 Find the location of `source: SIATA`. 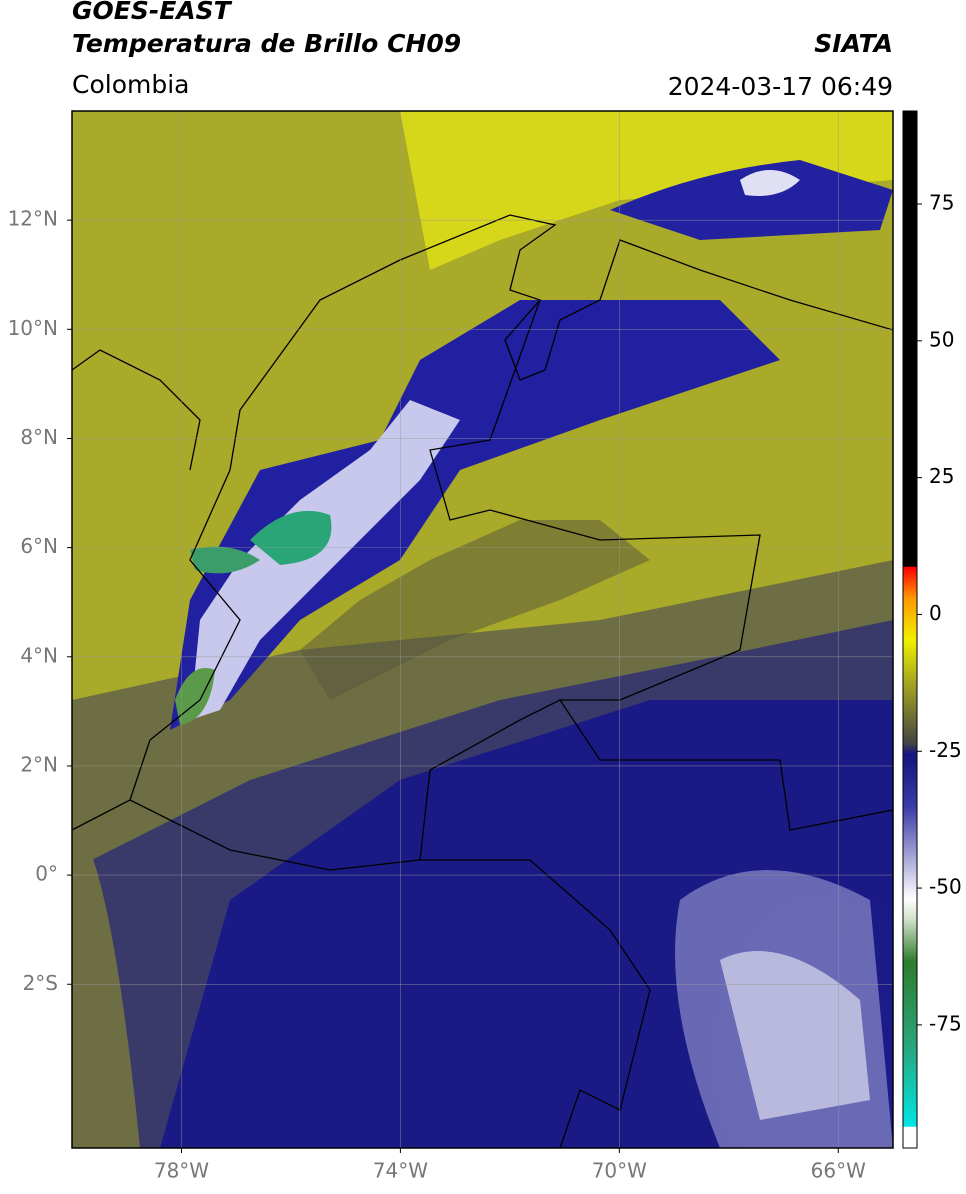

source: SIATA is located at coordinates (853, 43).